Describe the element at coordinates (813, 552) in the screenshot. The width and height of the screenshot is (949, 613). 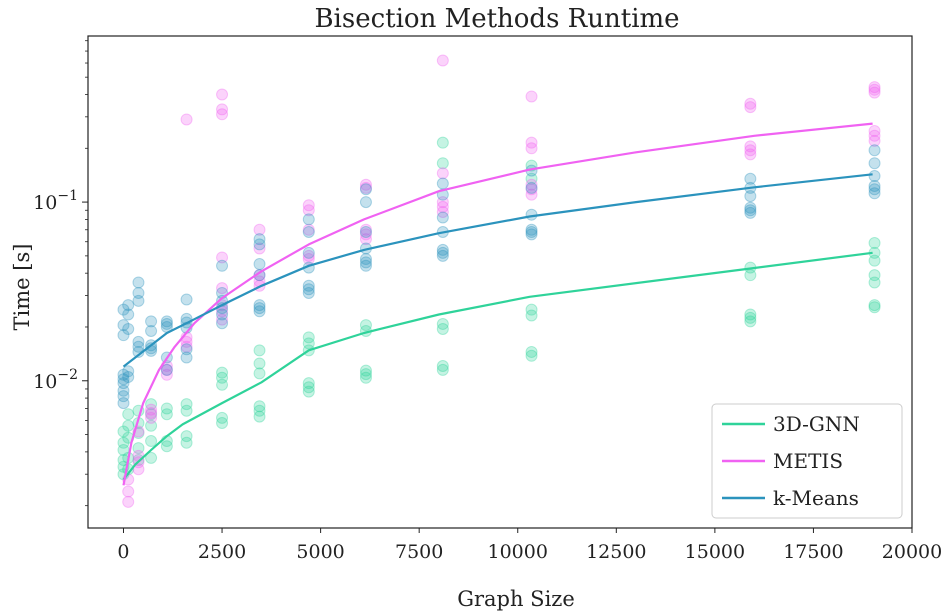
I see `x-tick-label: 17500` at that location.